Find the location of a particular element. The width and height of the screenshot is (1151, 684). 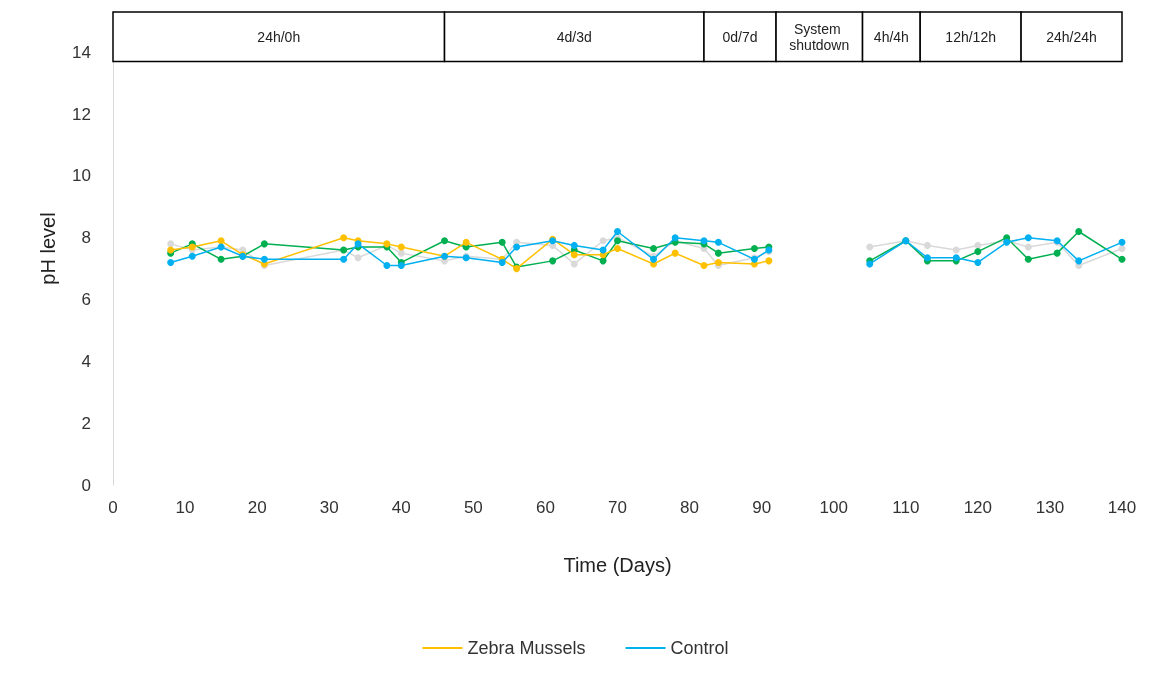

x-tick-label: 10 is located at coordinates (185, 507).